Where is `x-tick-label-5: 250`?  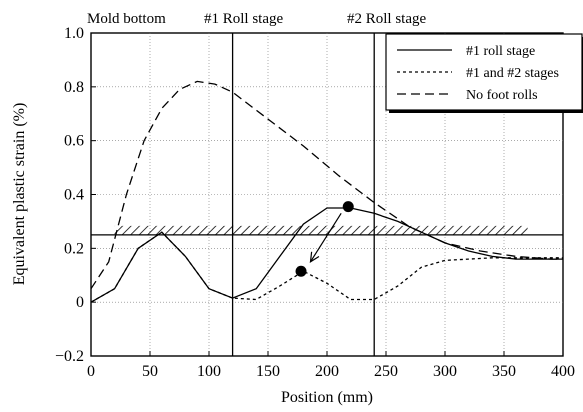
x-tick-label-5: 250 is located at coordinates (386, 371).